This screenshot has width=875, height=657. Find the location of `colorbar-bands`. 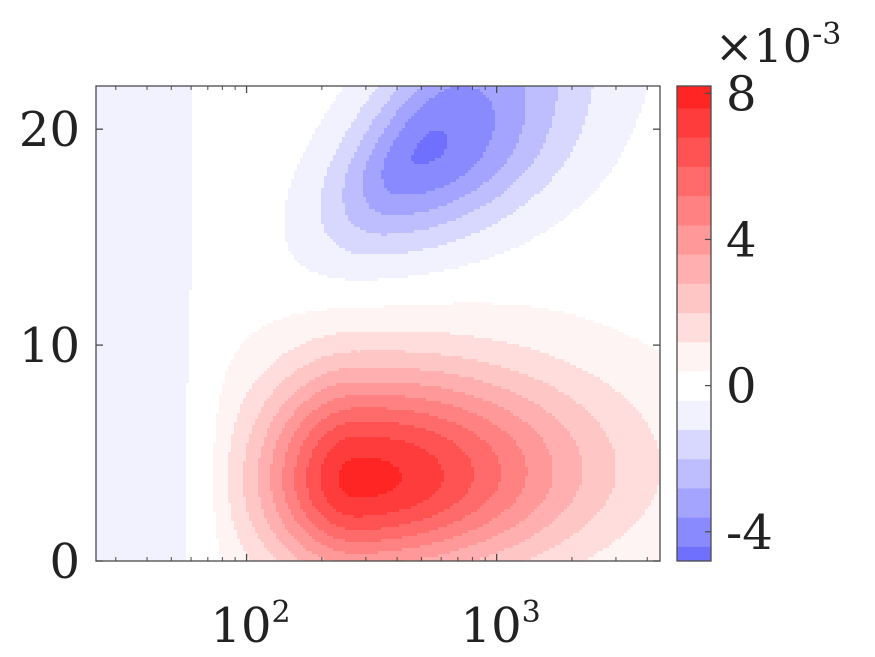

colorbar-bands is located at coordinates (694, 324).